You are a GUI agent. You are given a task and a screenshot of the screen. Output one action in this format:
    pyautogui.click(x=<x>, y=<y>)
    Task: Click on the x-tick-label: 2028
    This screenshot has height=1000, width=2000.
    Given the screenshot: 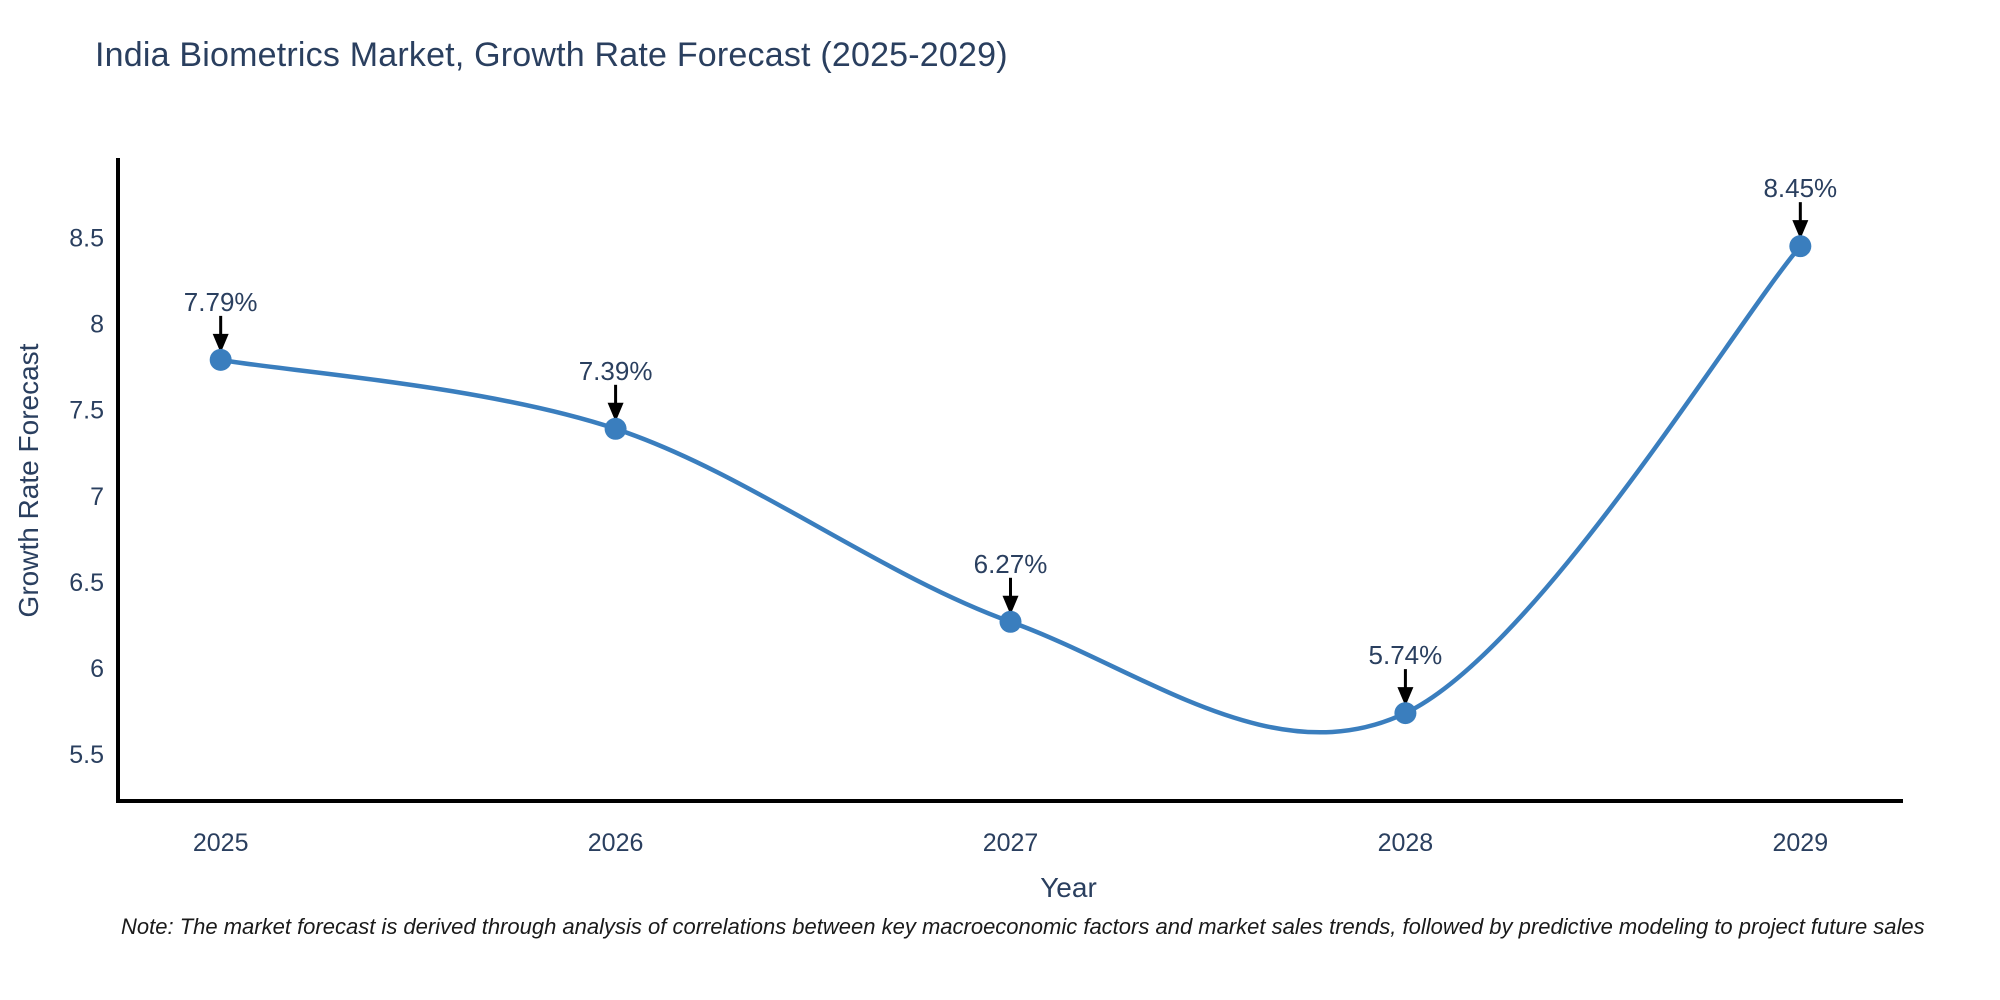 What is the action you would take?
    pyautogui.click(x=1406, y=843)
    